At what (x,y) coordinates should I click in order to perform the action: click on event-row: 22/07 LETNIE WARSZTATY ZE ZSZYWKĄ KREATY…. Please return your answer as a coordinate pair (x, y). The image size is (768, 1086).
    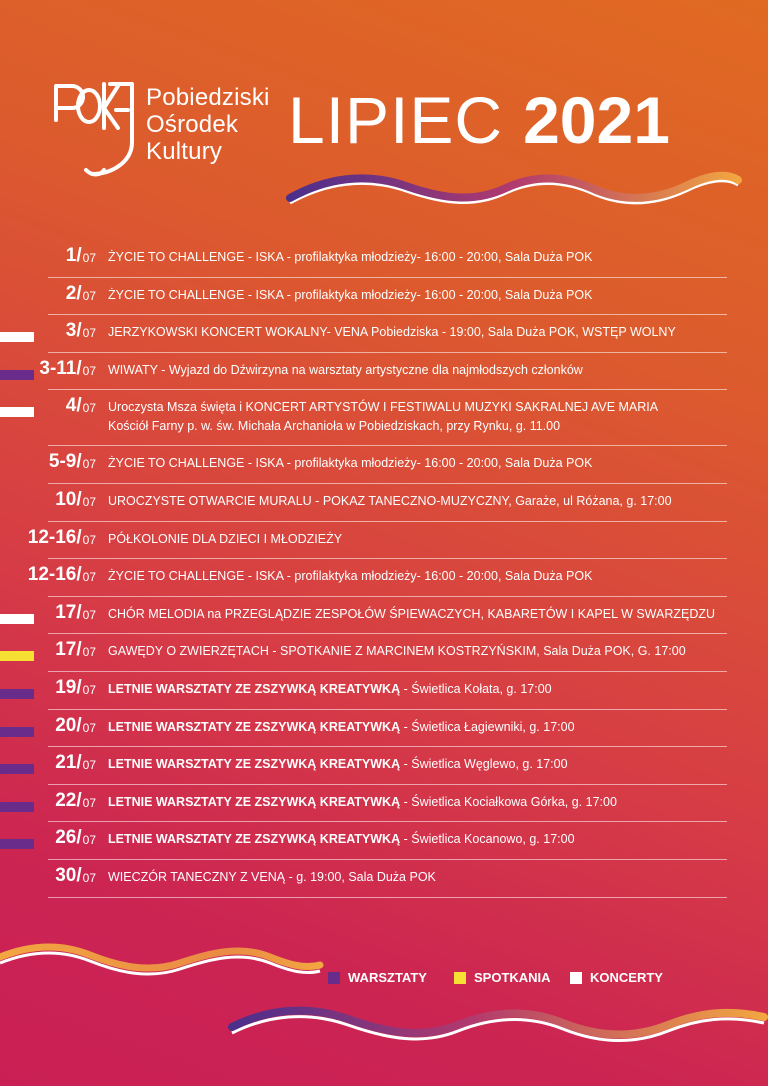
    Looking at the image, I should click on (384, 804).